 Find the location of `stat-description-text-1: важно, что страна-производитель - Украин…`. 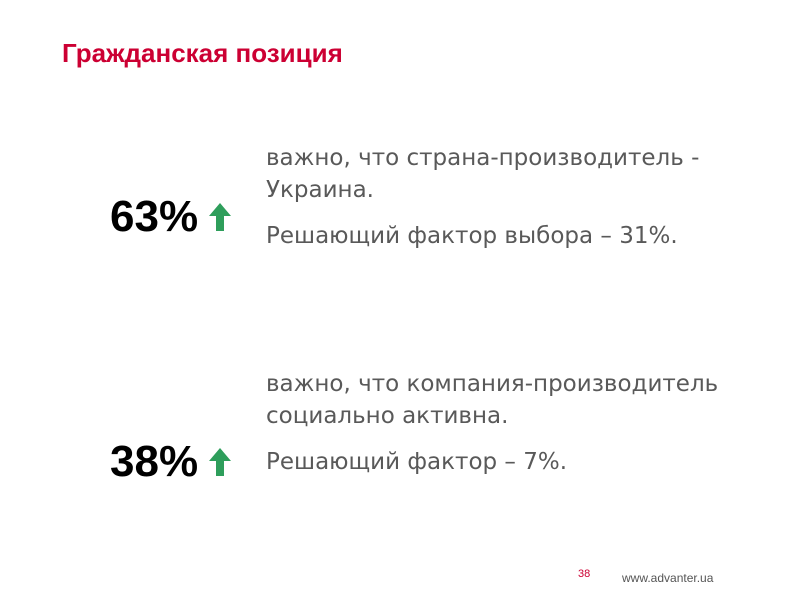

stat-description-text-1: важно, что страна-производитель - Украин… is located at coordinates (483, 174).